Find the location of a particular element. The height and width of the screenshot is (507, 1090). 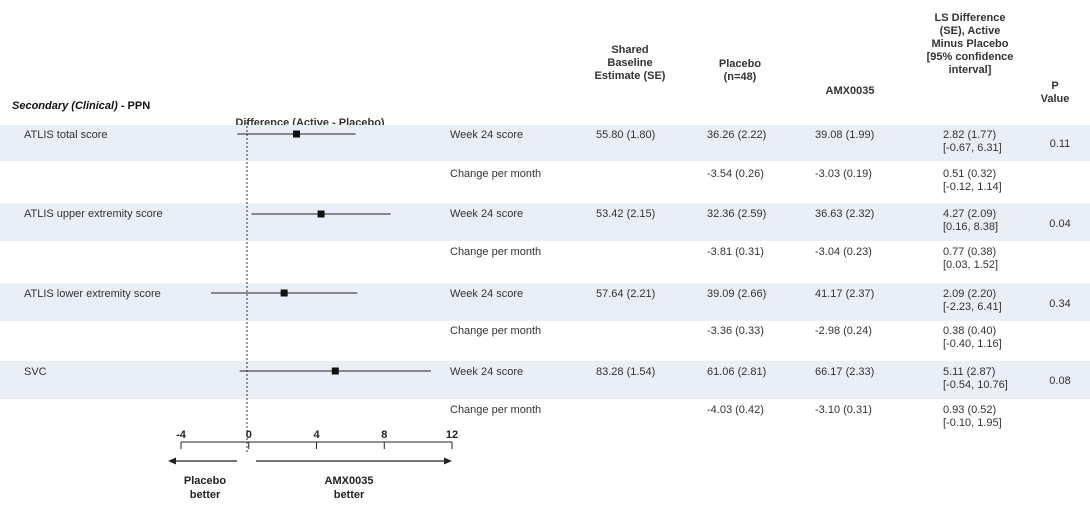

header-lsd-line4: [95% confidence is located at coordinates (970, 57).